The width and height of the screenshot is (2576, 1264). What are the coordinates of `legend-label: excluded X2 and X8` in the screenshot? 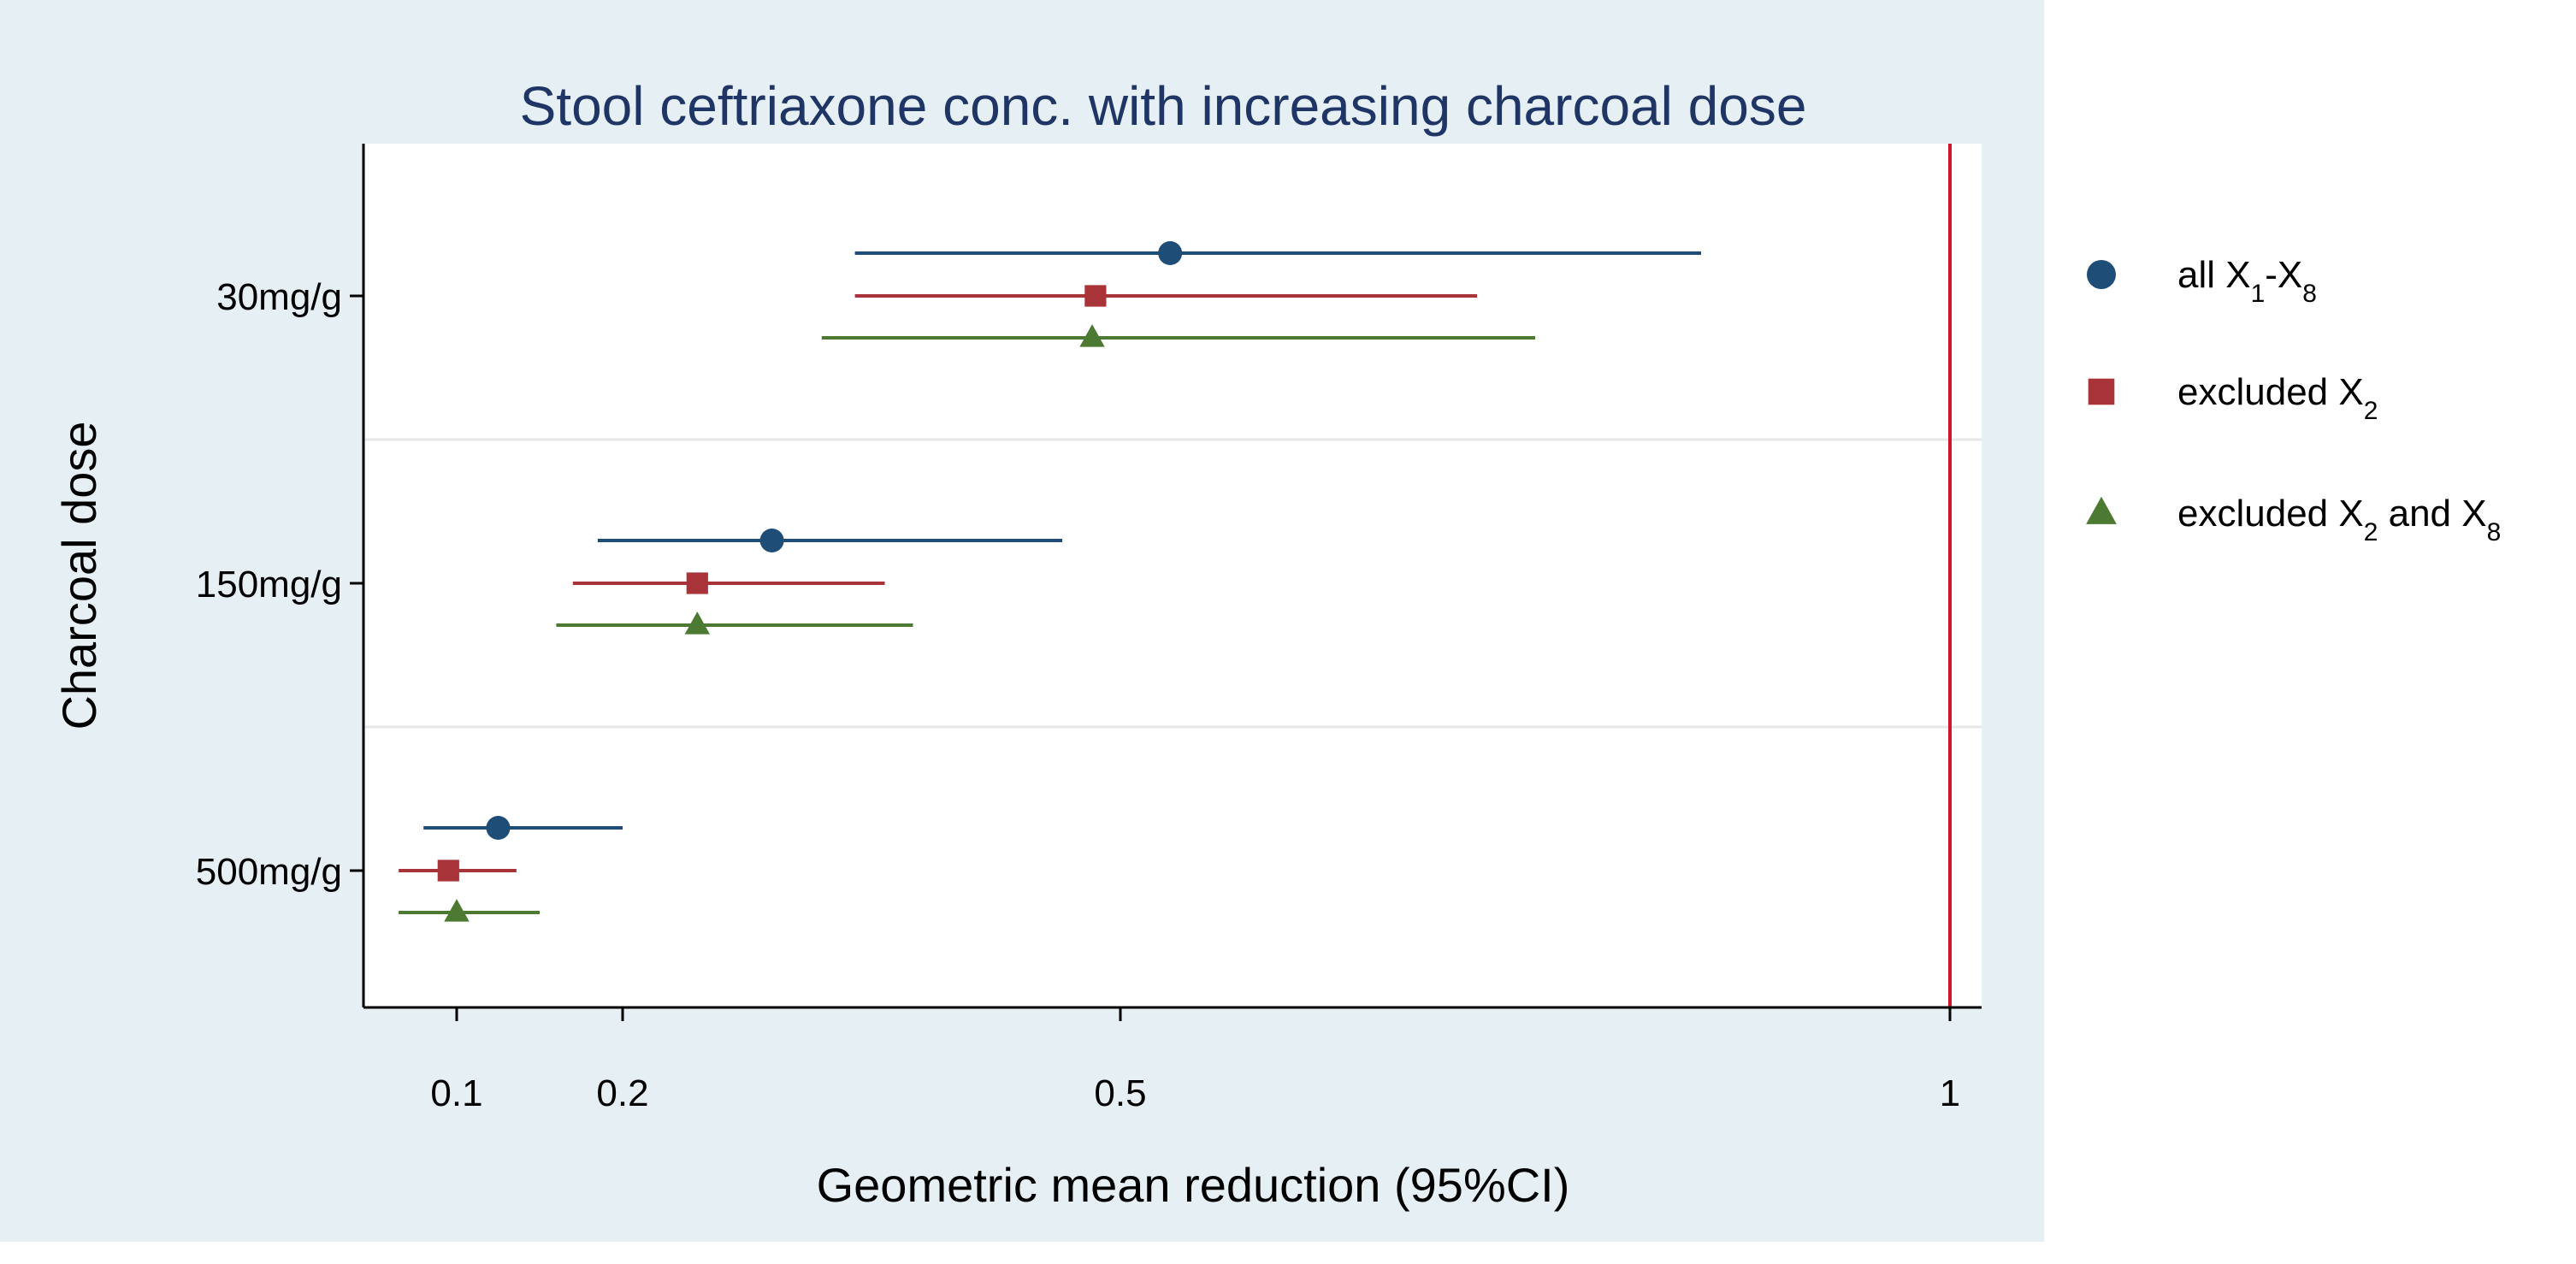 It's located at (2339, 519).